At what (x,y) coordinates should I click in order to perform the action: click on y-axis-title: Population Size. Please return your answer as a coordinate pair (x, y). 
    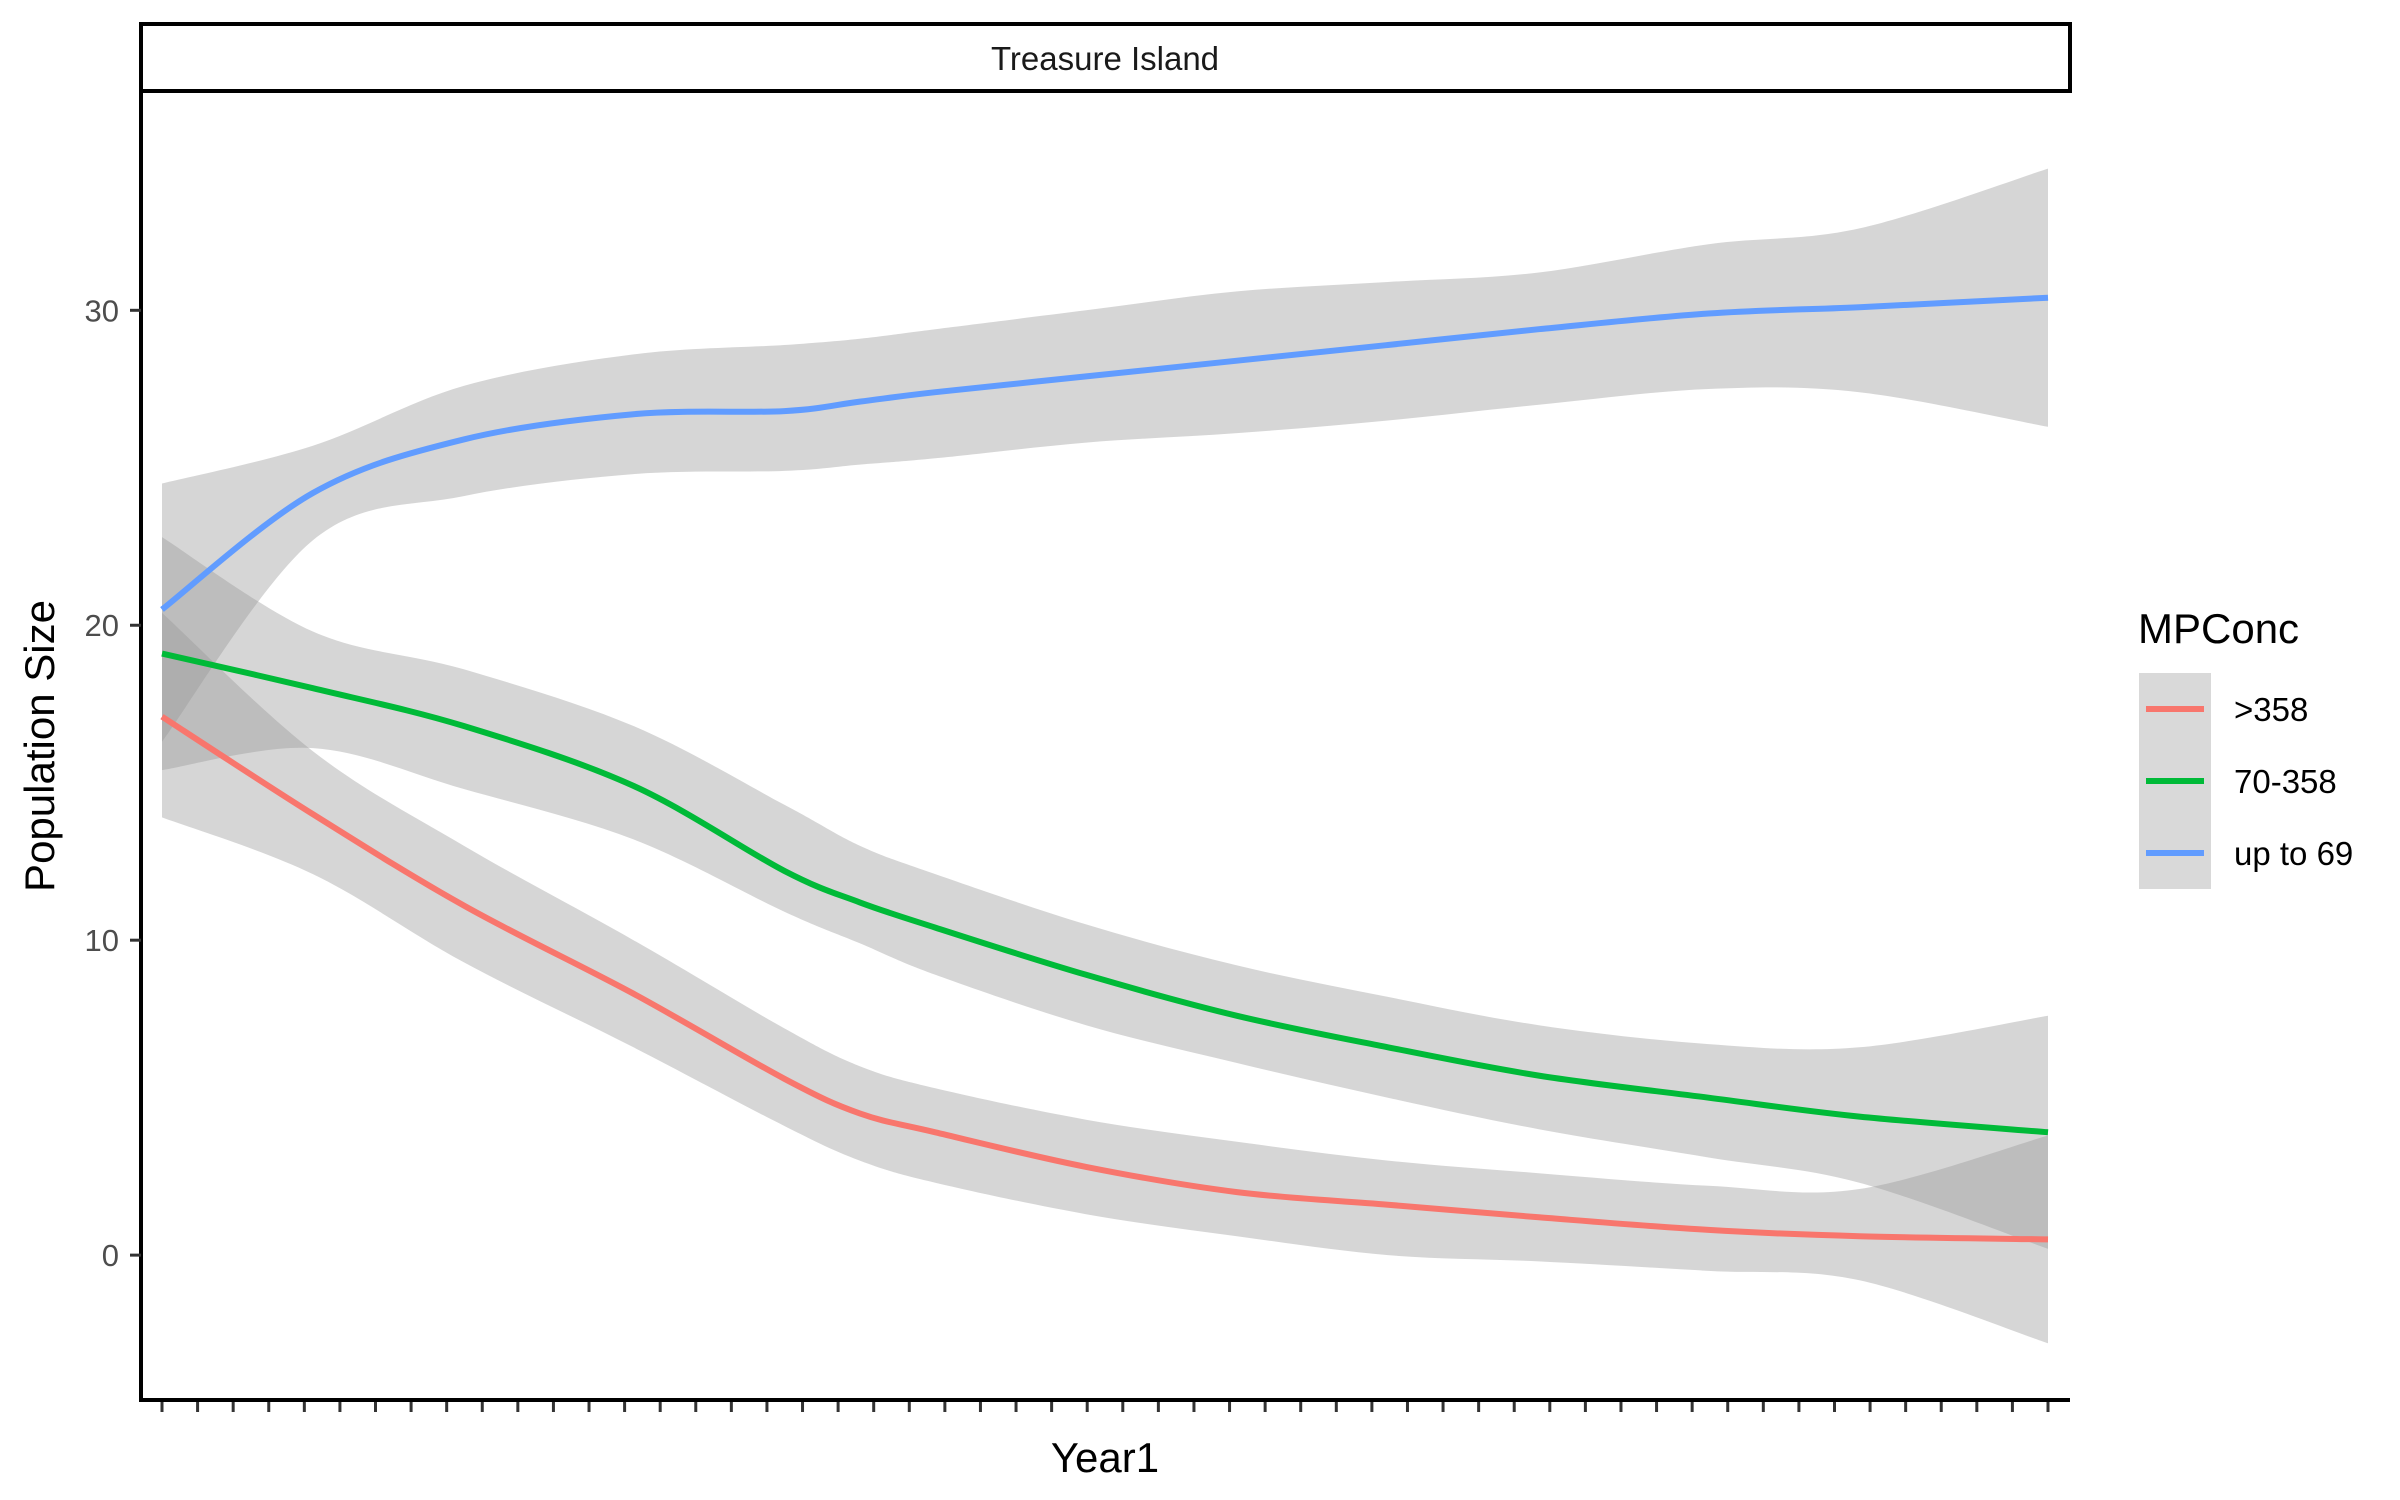
    Looking at the image, I should click on (39, 746).